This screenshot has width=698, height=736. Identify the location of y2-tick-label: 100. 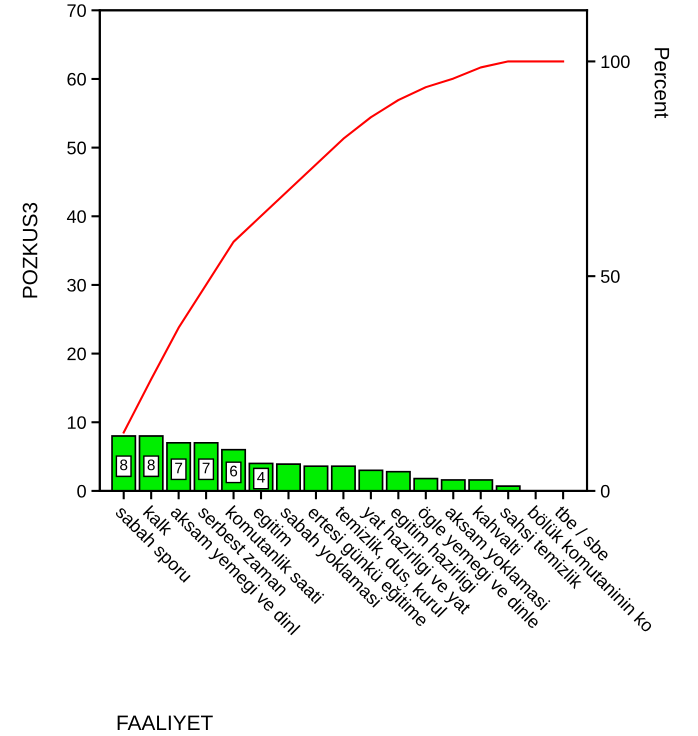
(616, 61).